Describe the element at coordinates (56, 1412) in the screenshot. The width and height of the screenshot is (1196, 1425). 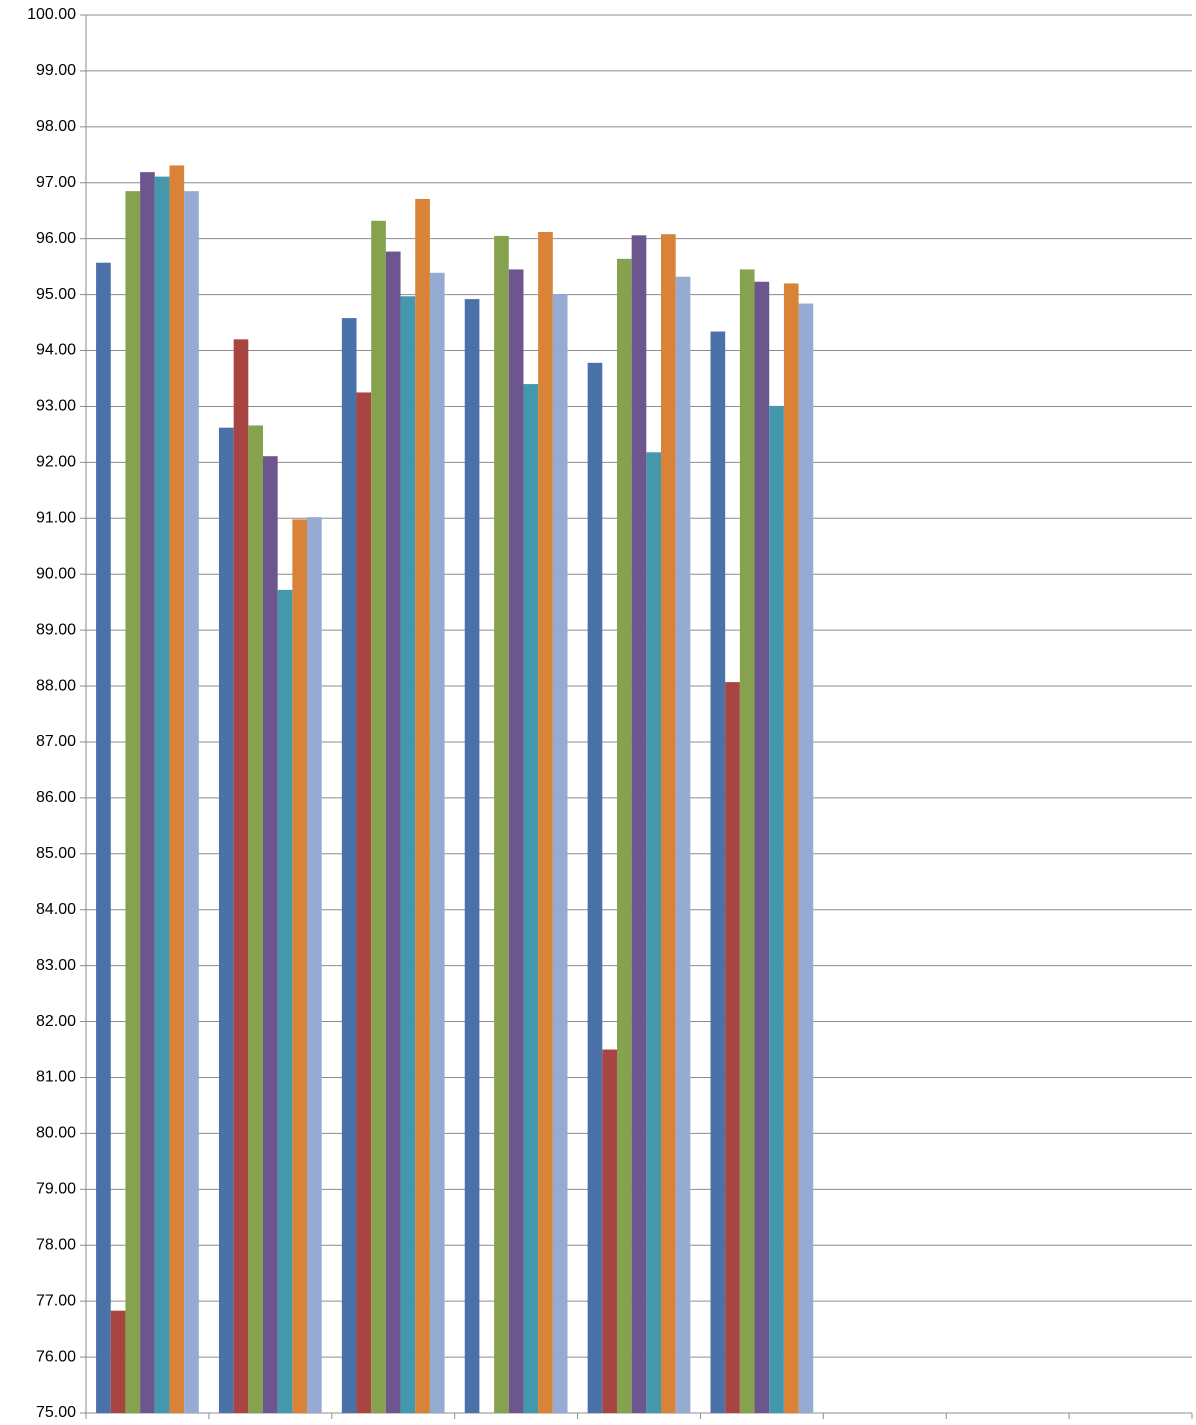
I see `y-tick-label: 75.00` at that location.